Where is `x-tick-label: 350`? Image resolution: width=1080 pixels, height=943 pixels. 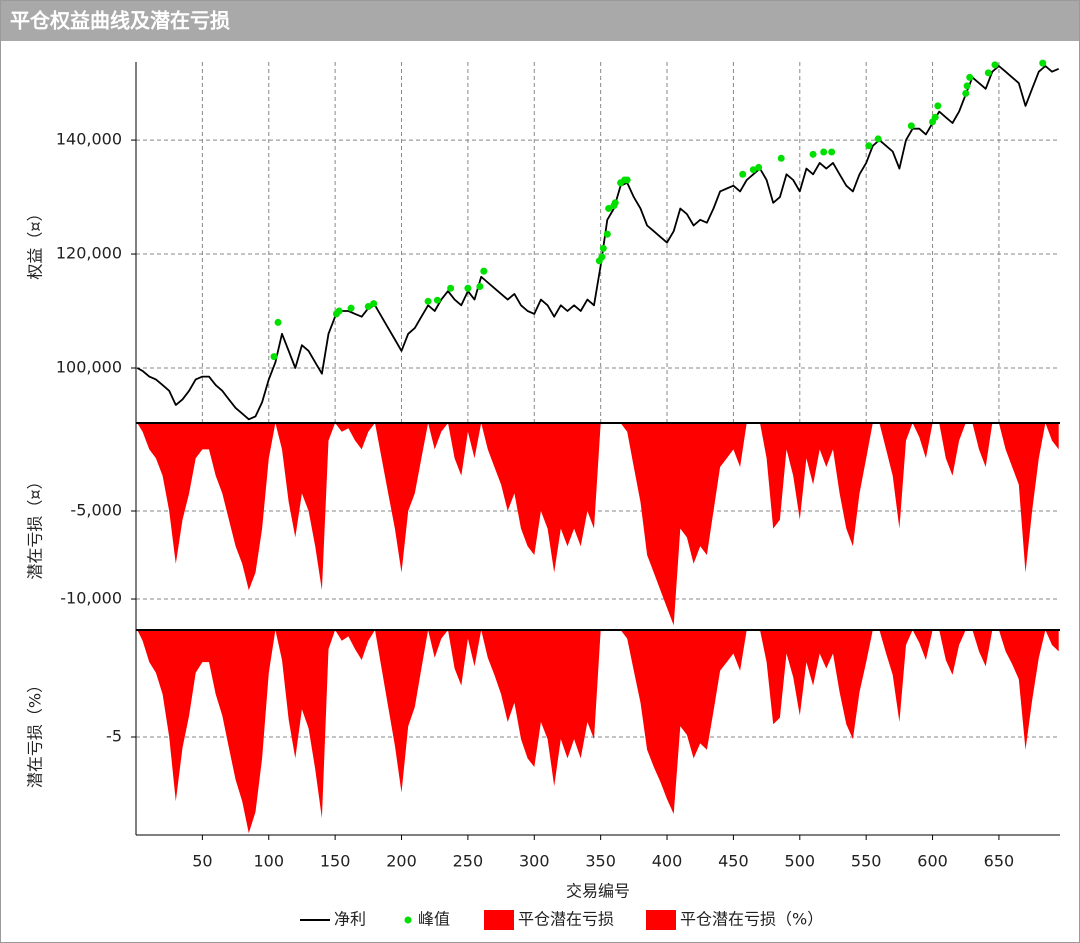 x-tick-label: 350 is located at coordinates (600, 861).